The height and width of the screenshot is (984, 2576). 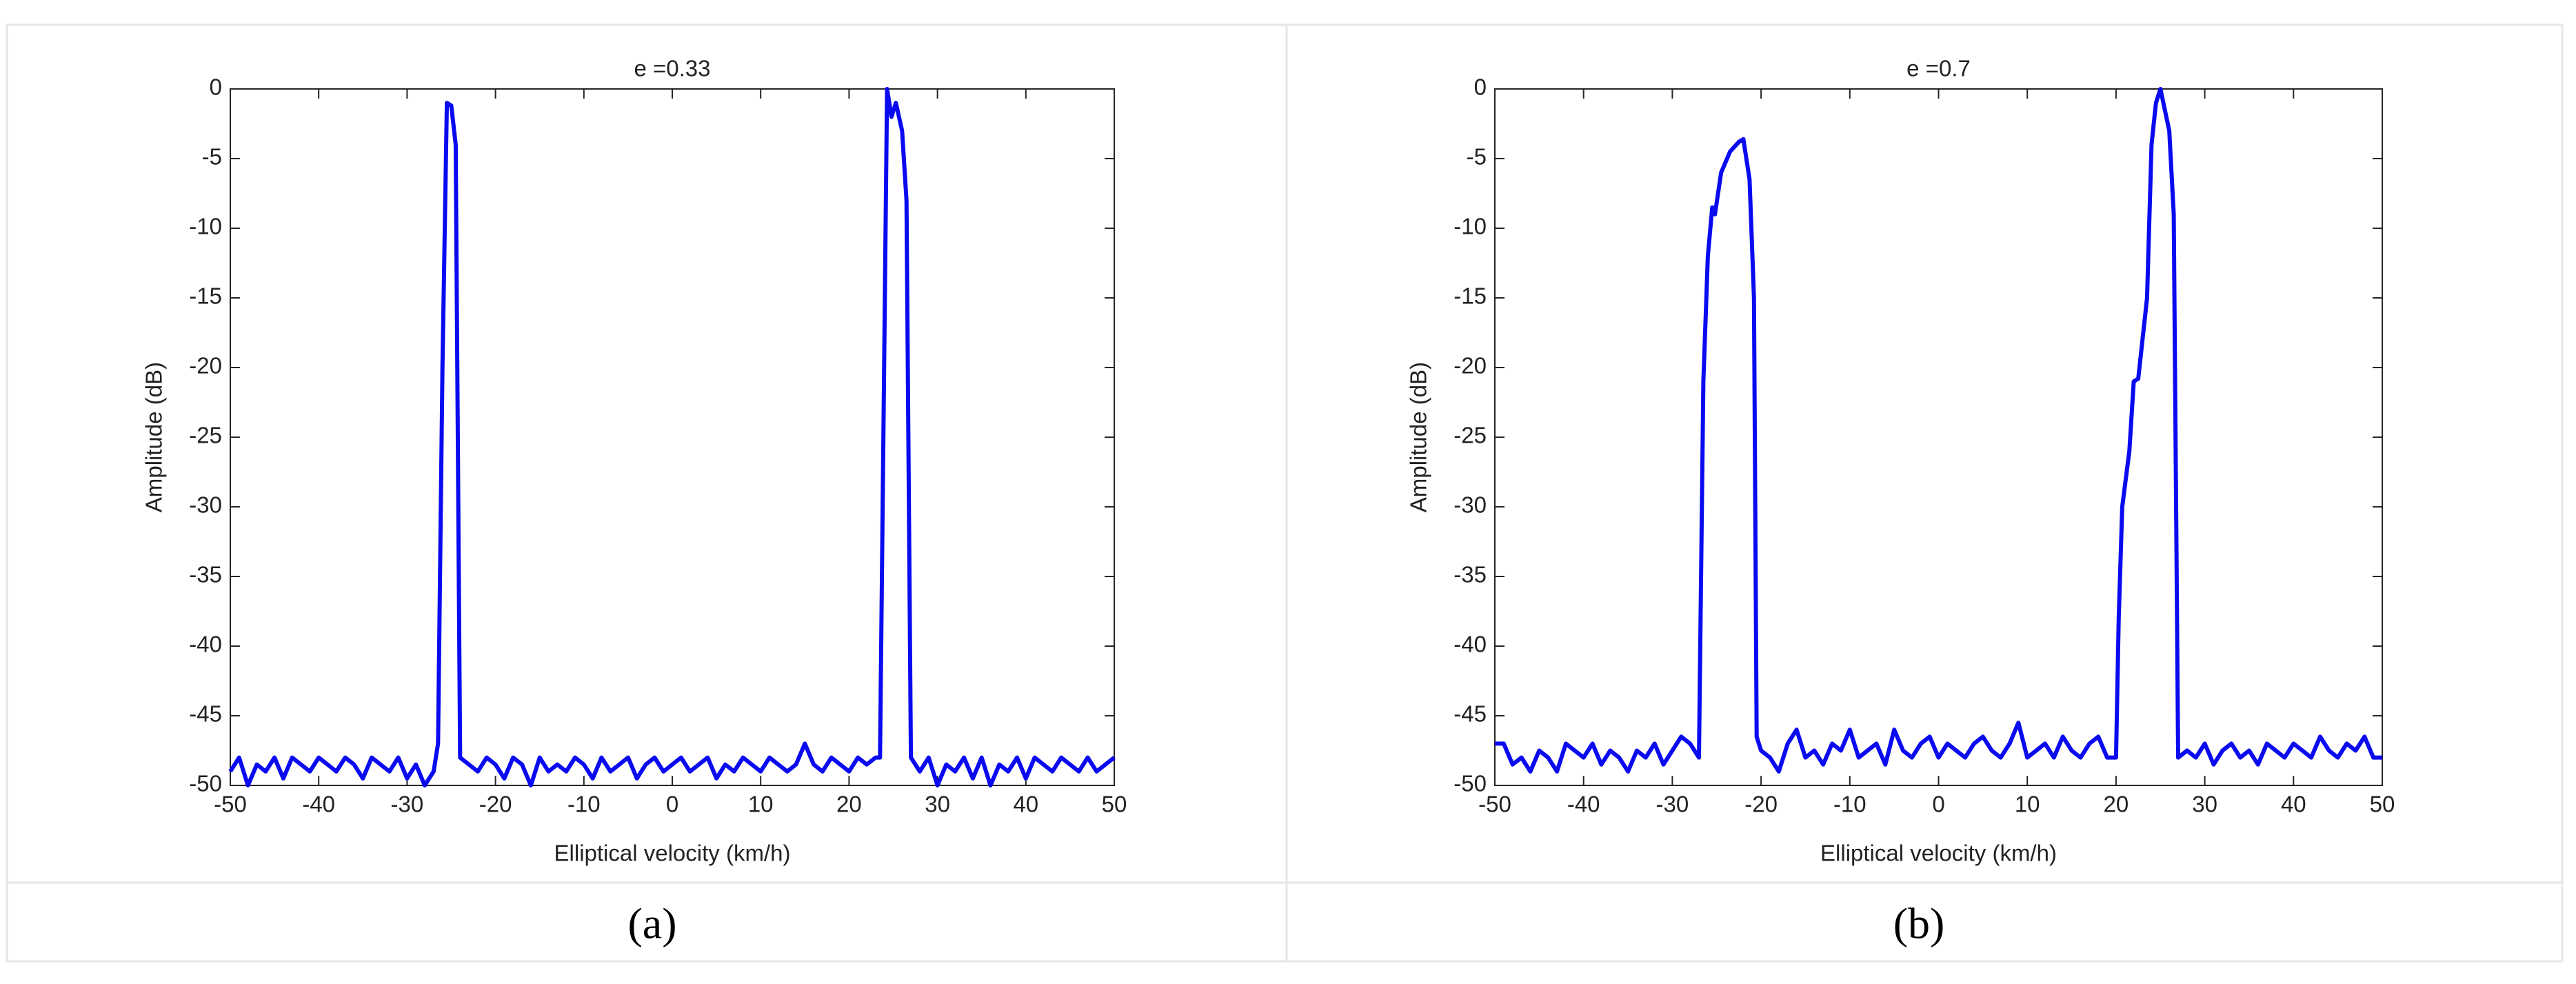 I want to click on caption: (b), so click(x=1919, y=923).